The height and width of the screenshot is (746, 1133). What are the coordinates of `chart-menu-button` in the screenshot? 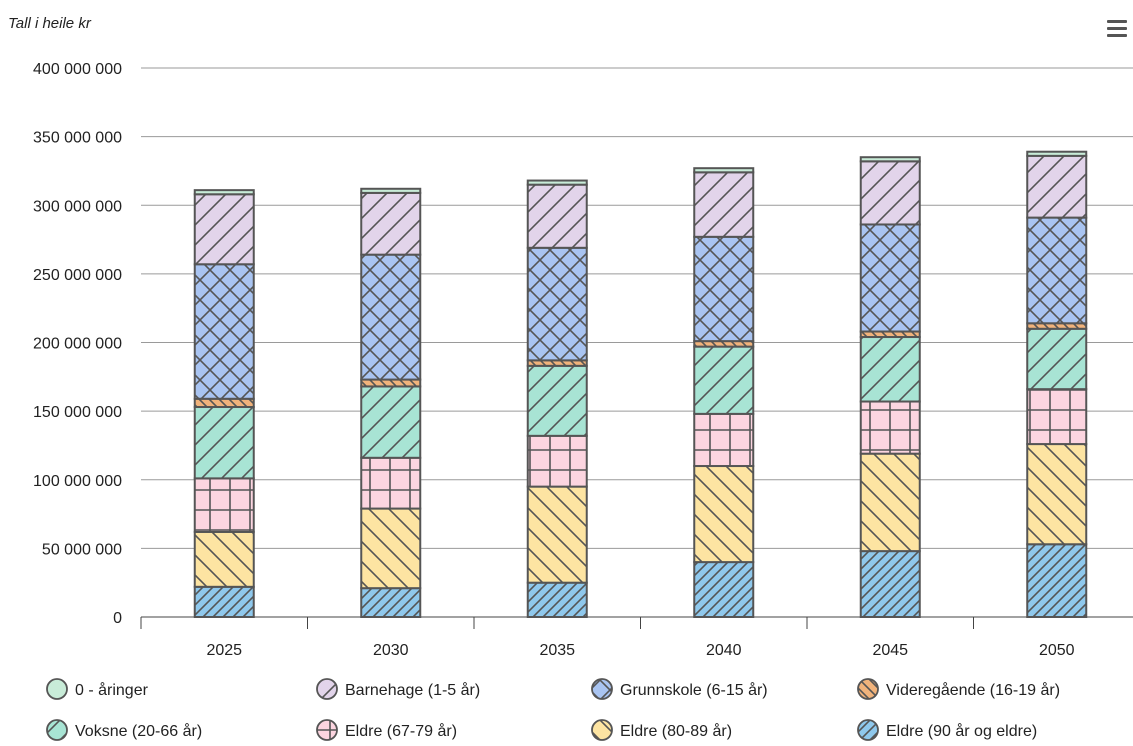 It's located at (1117, 28).